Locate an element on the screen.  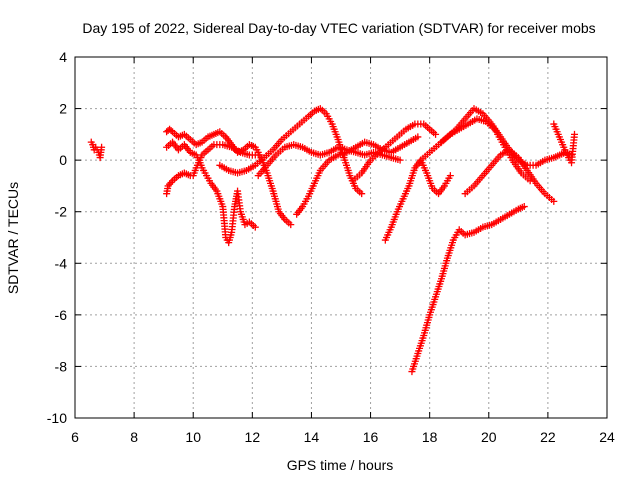
series-arc4 is located at coordinates (212, 169).